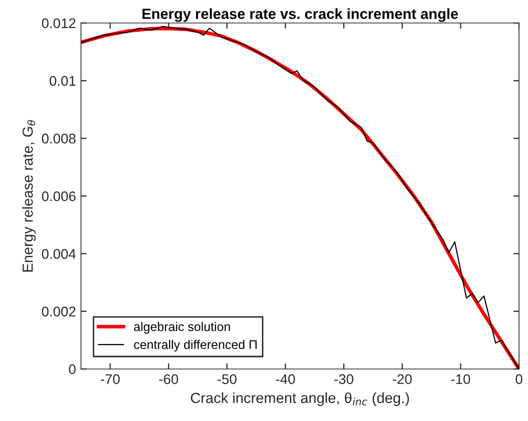 The height and width of the screenshot is (421, 528). I want to click on y-tick-label: 0.01, so click(63, 81).